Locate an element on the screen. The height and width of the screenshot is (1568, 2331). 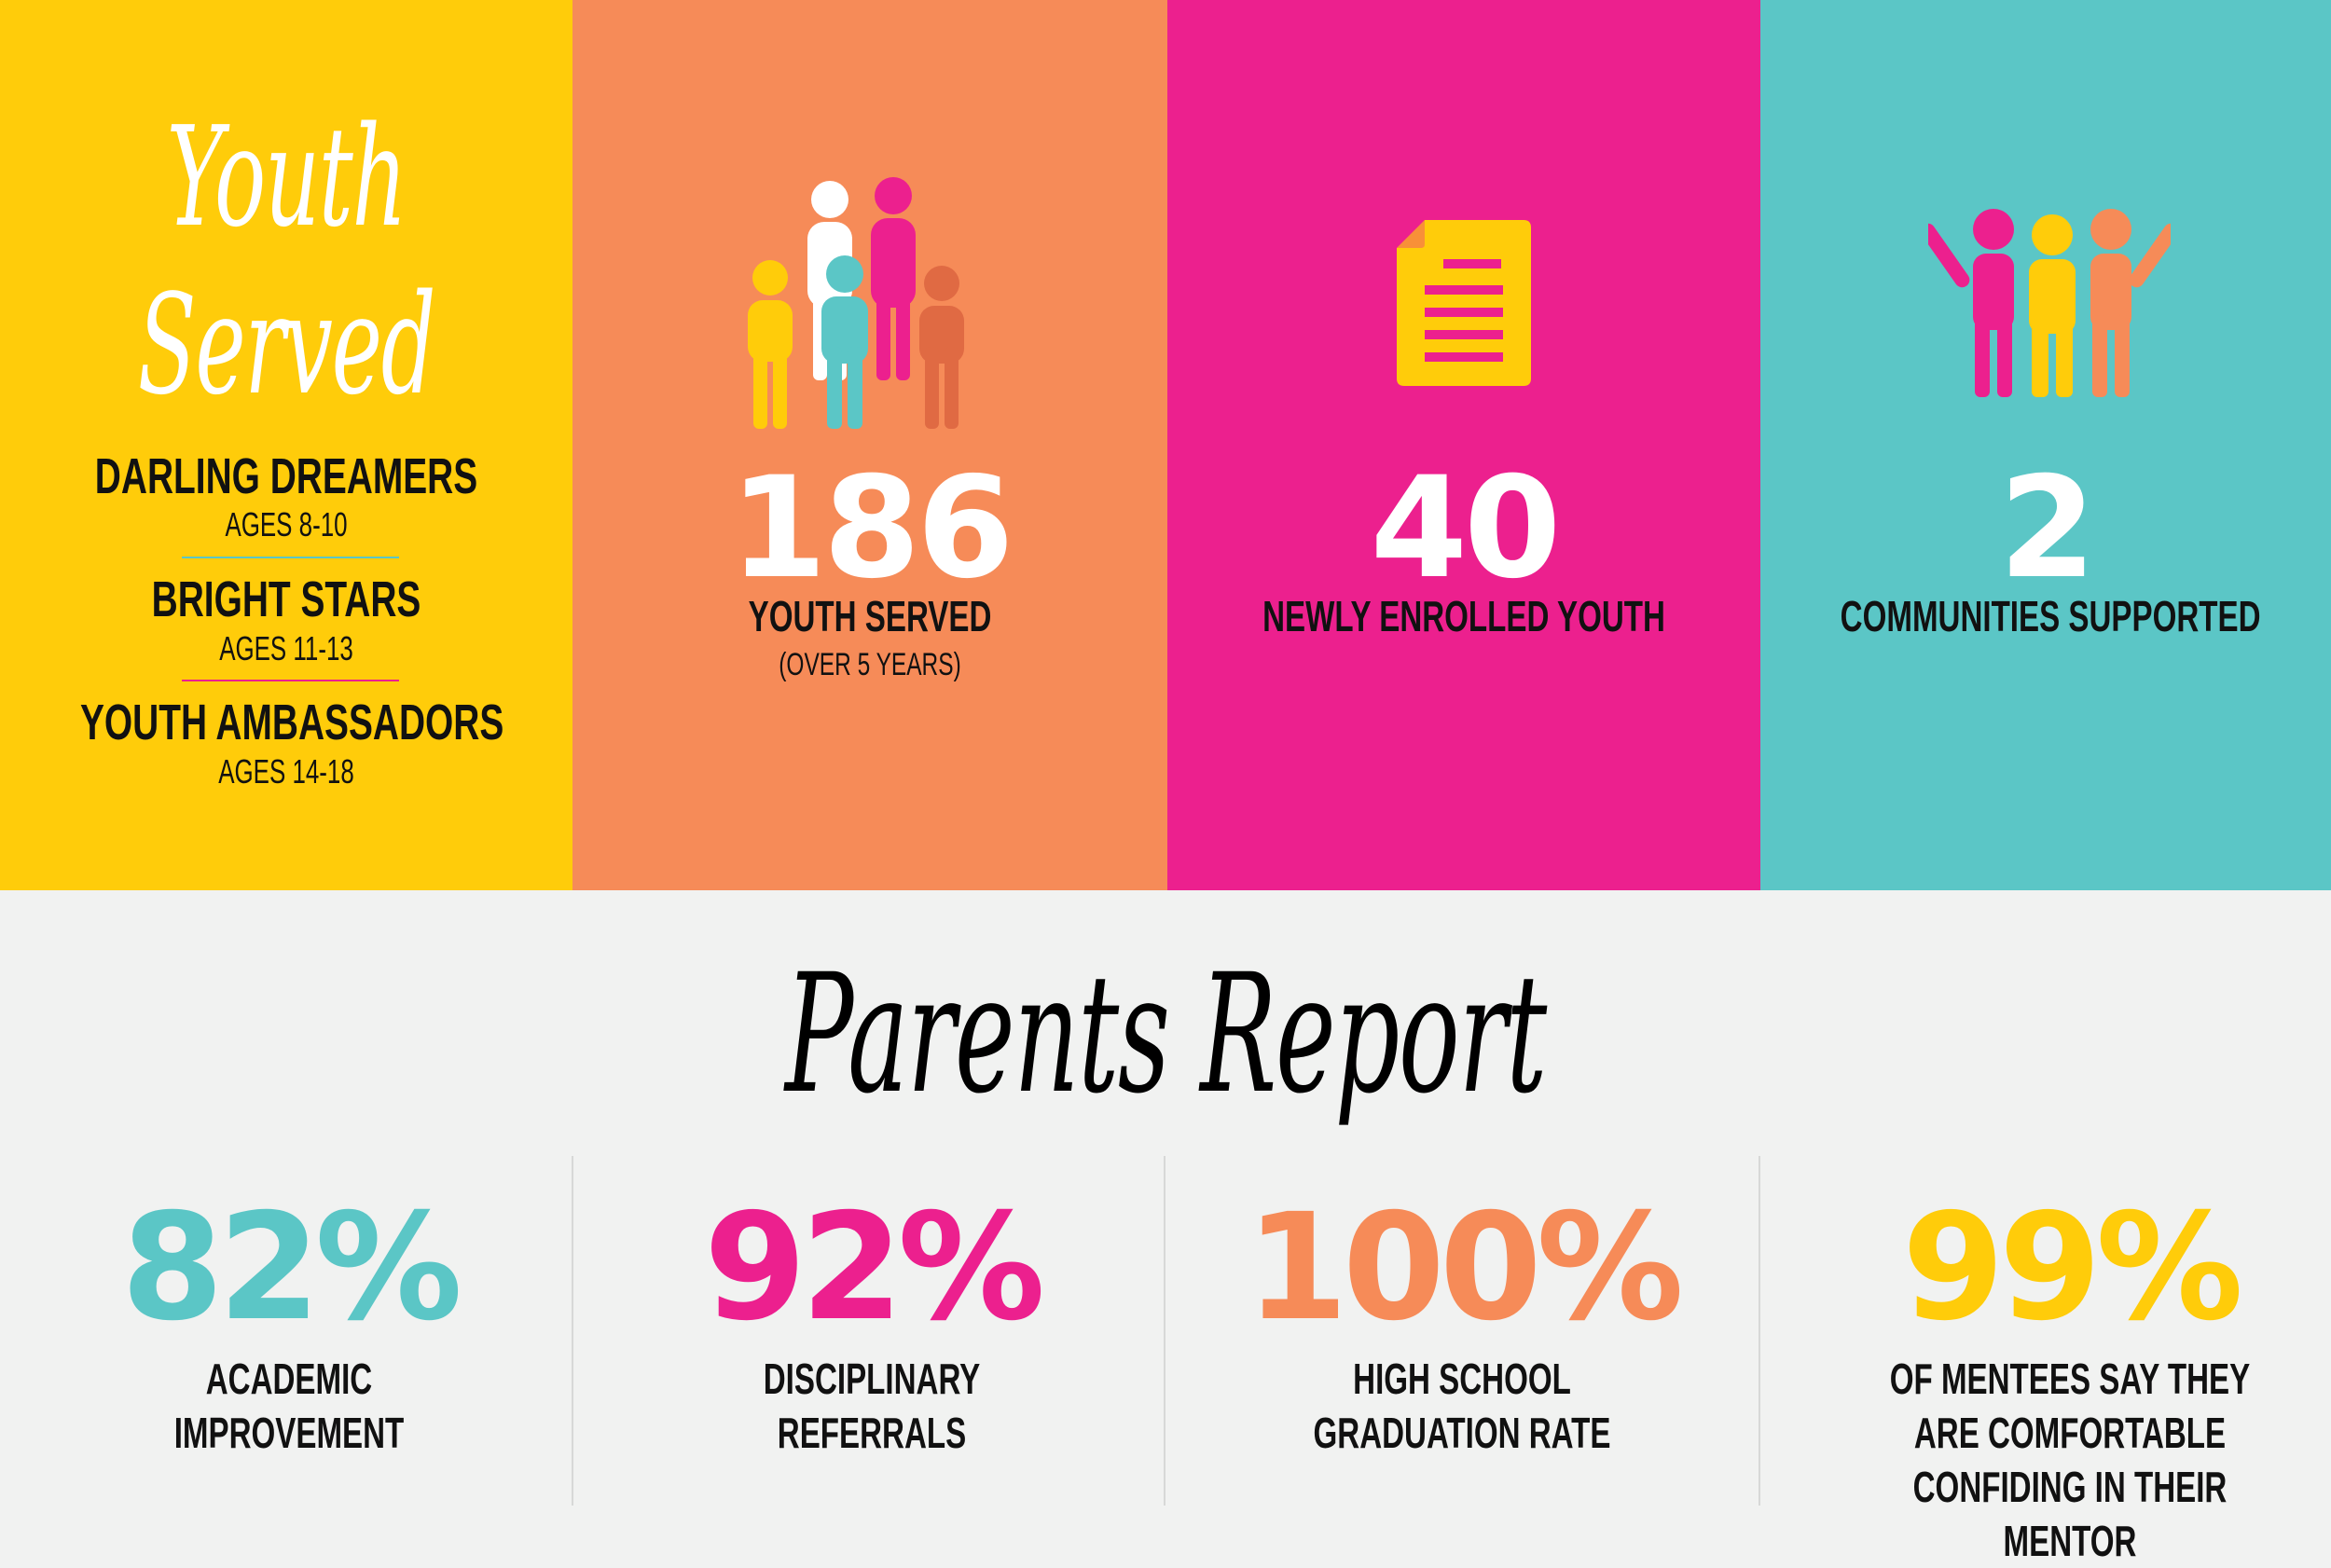
youth-served-label: YOUTH SERVED is located at coordinates (870, 616).